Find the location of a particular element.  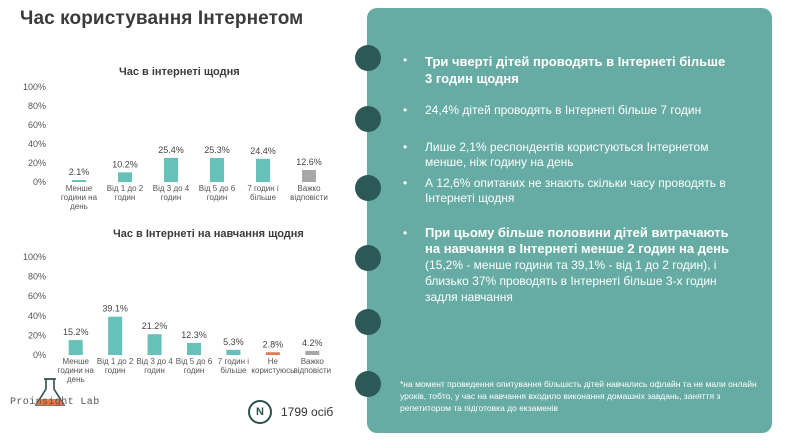

data-label: 21.2% is located at coordinates (155, 326).